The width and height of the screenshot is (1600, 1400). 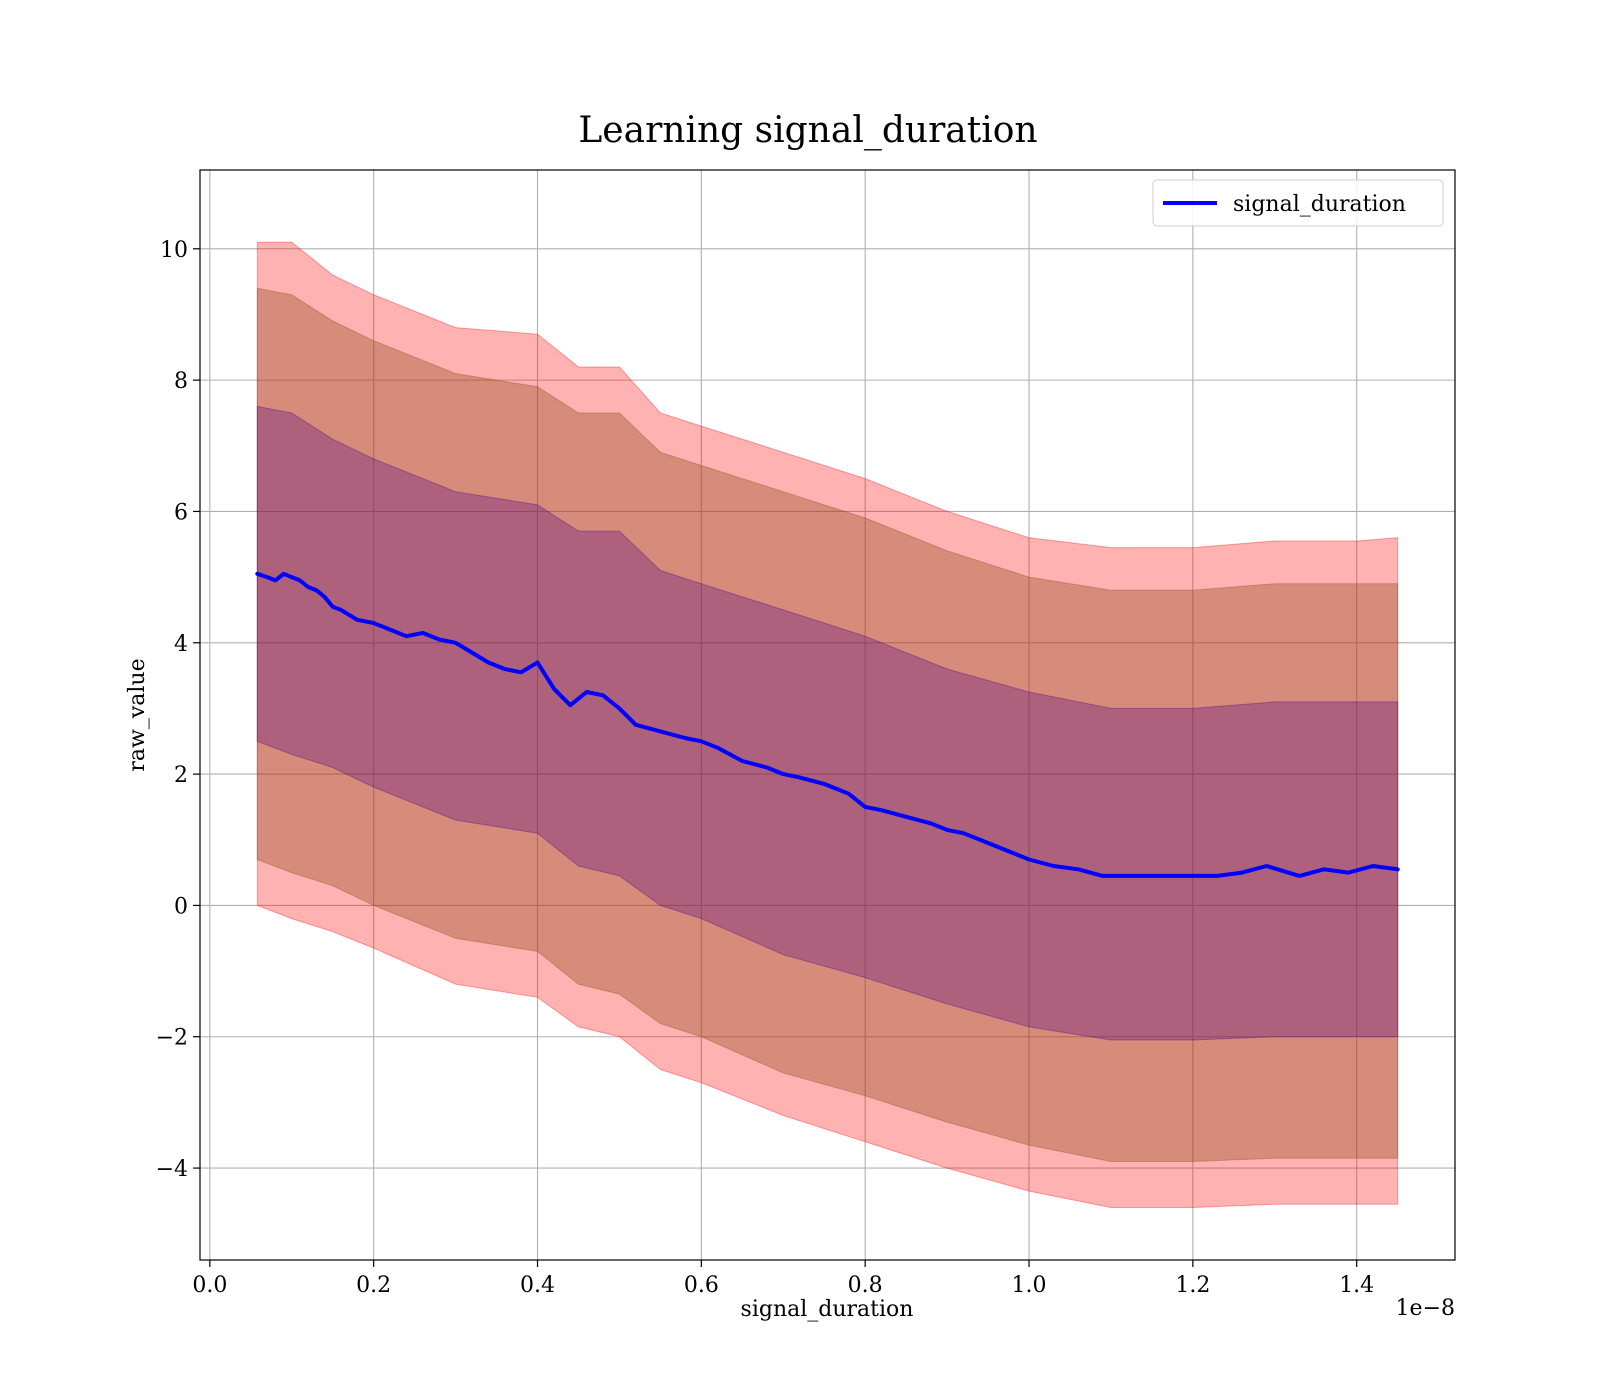 I want to click on x-tick-label: 0.6, so click(x=701, y=1285).